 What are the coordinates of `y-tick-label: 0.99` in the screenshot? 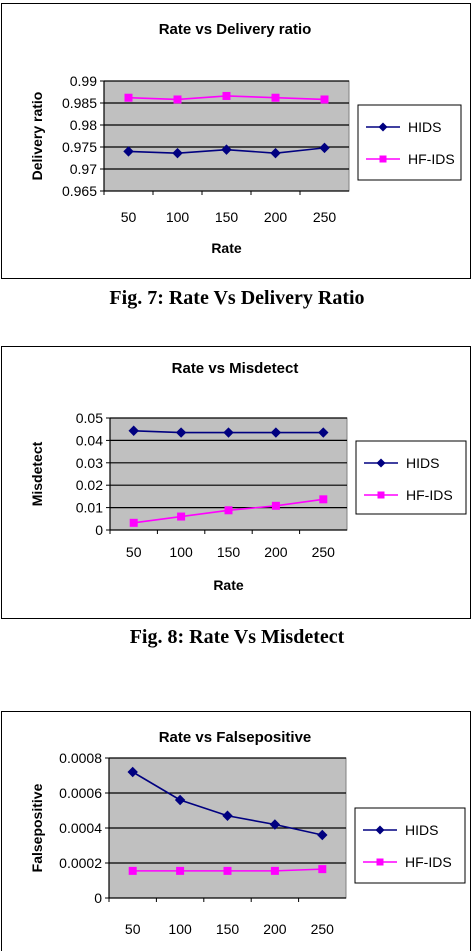 It's located at (83, 81).